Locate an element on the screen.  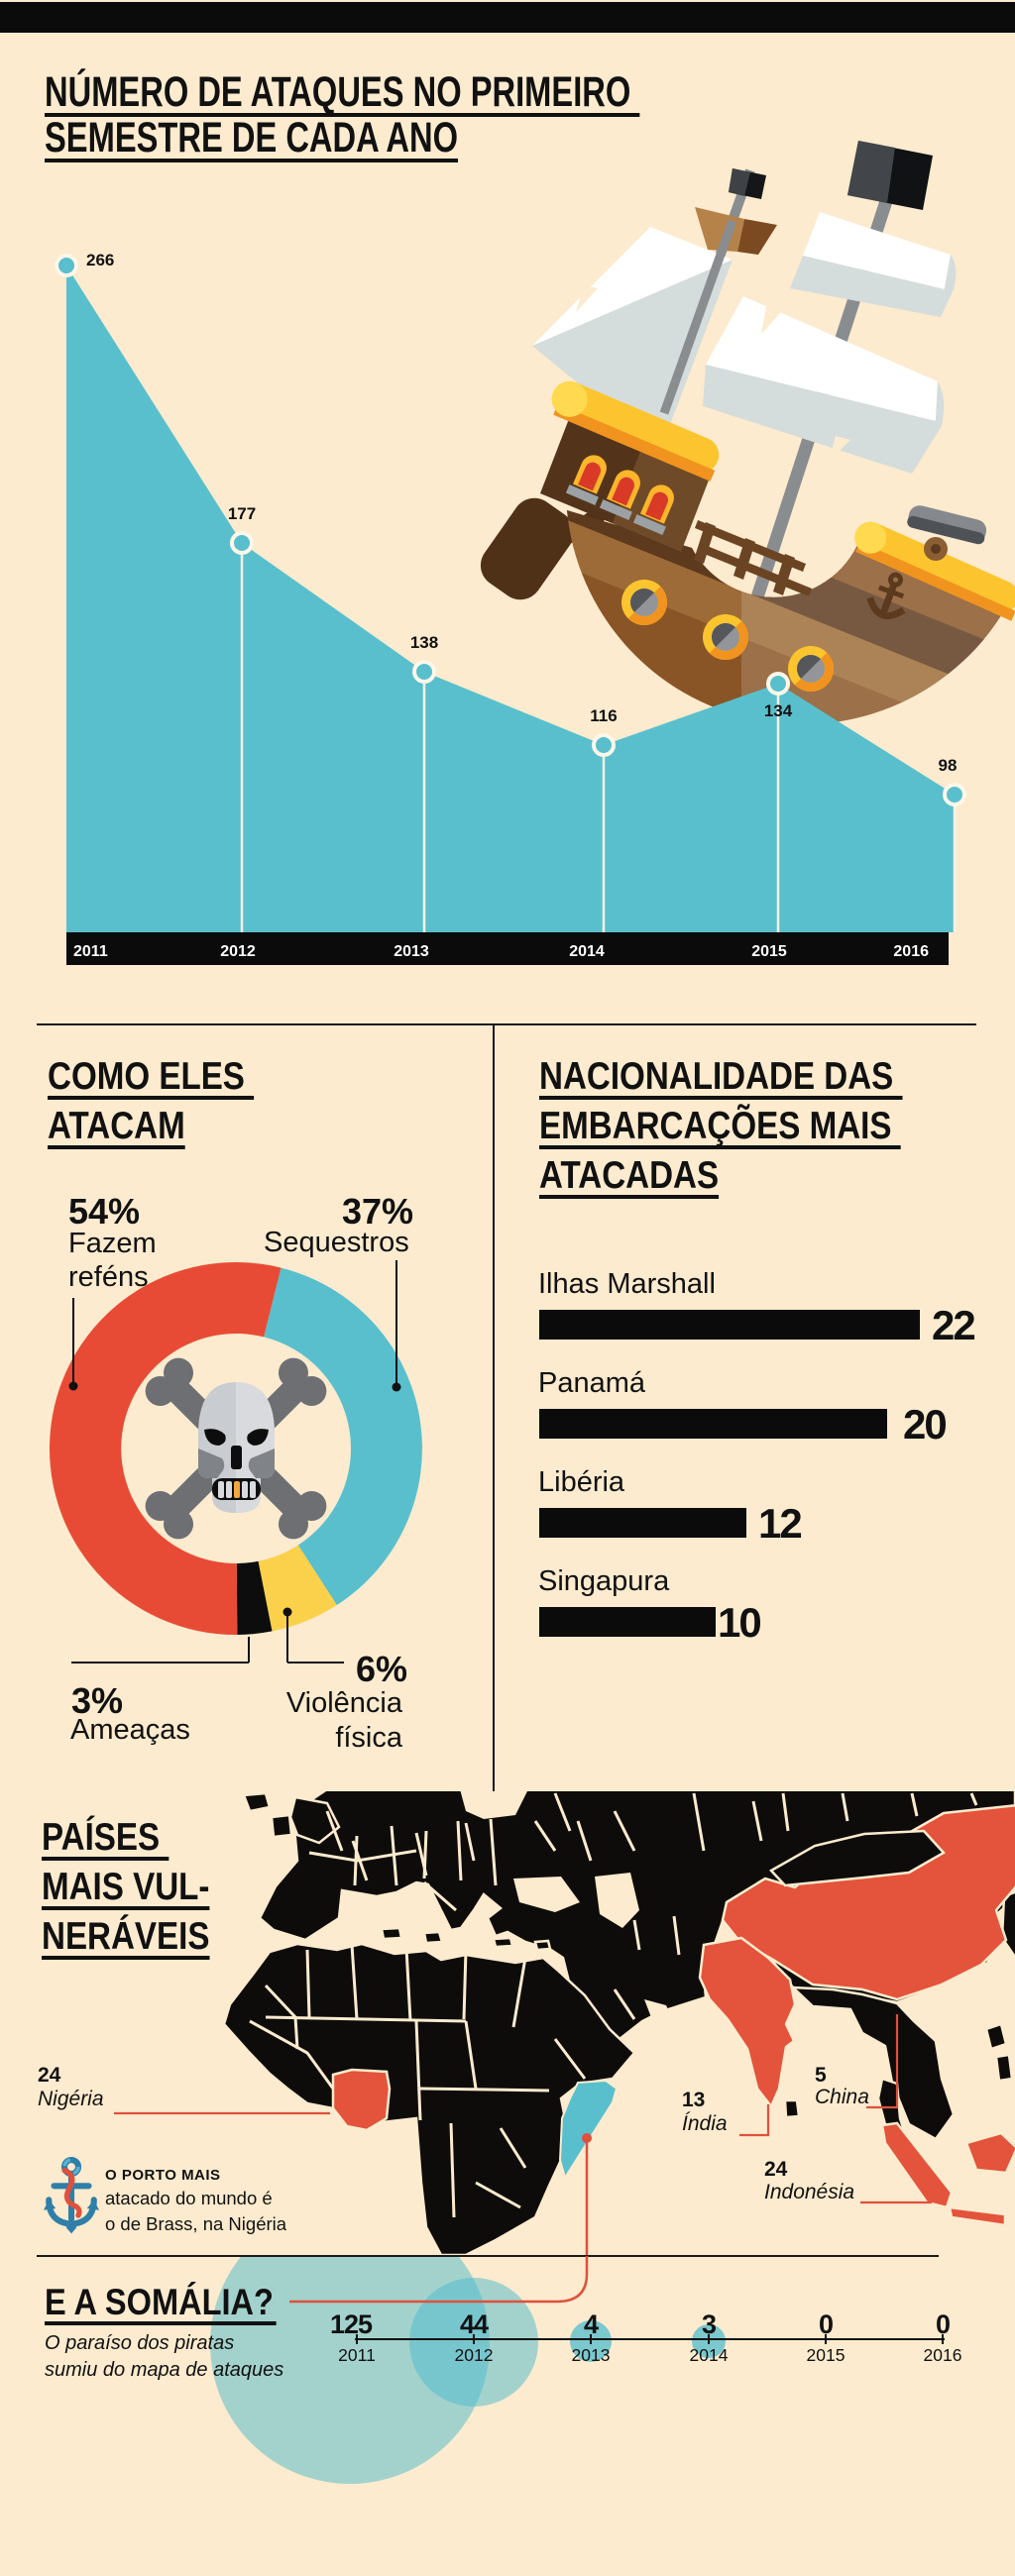
svg-text: 138 is located at coordinates (424, 642).